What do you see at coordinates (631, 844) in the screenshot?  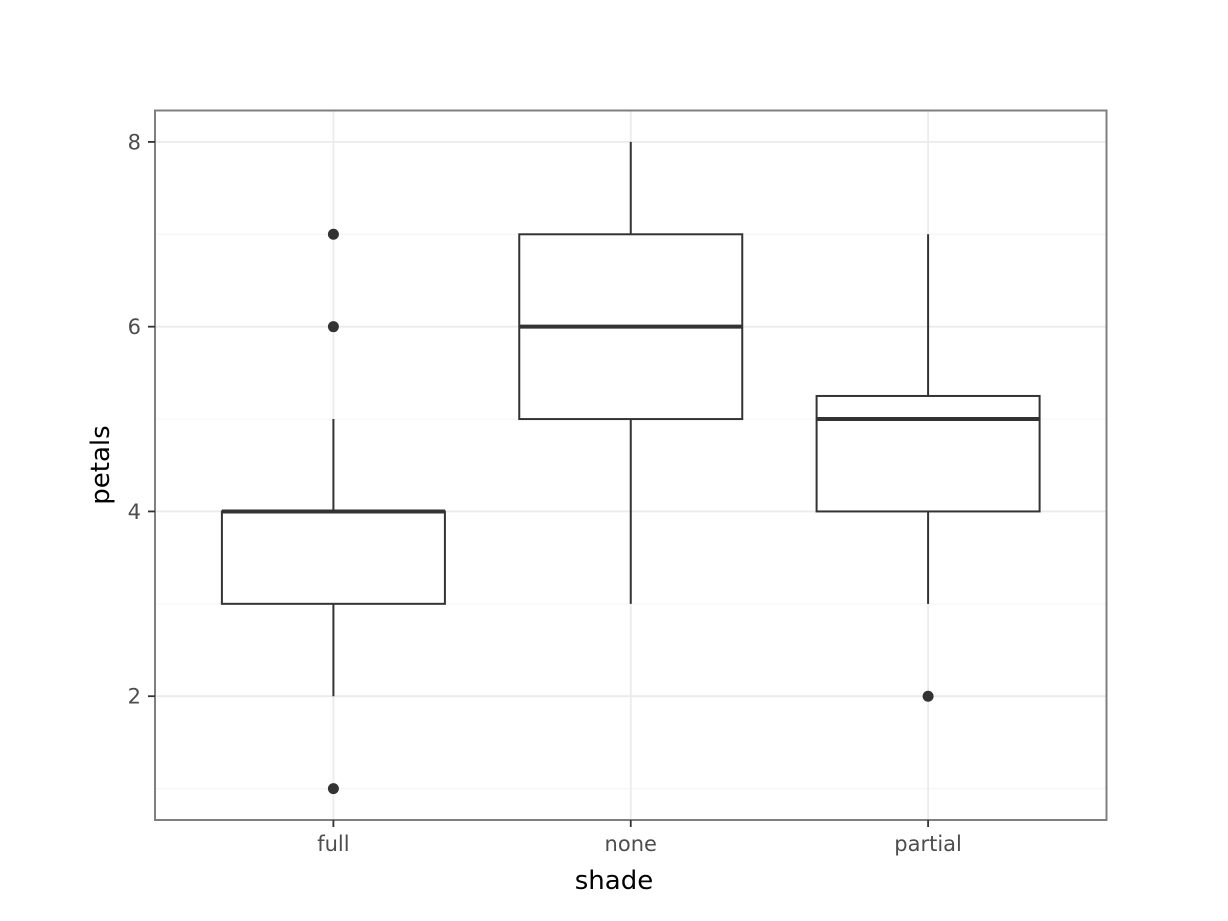 I see `x-tick-label: none` at bounding box center [631, 844].